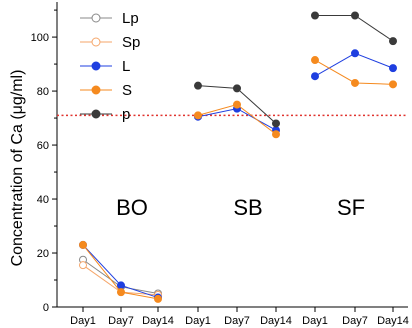 The width and height of the screenshot is (412, 328). I want to click on legend-label: L, so click(126, 66).